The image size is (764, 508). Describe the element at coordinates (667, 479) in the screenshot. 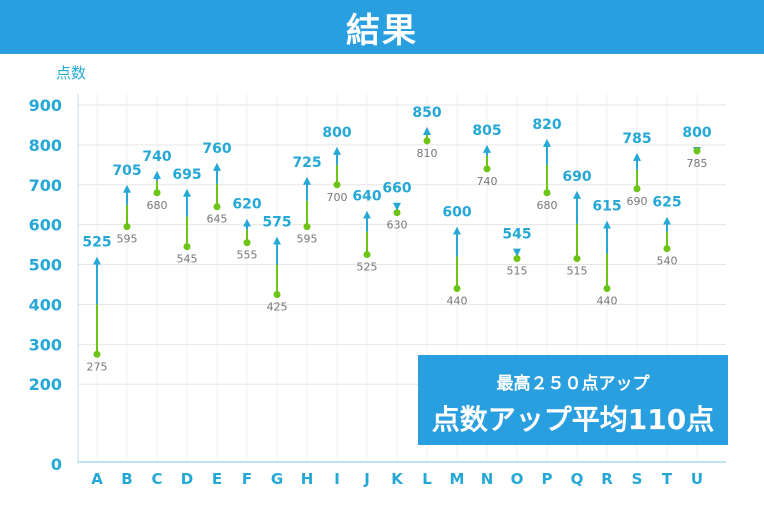

I see `x-tick-label: T` at that location.